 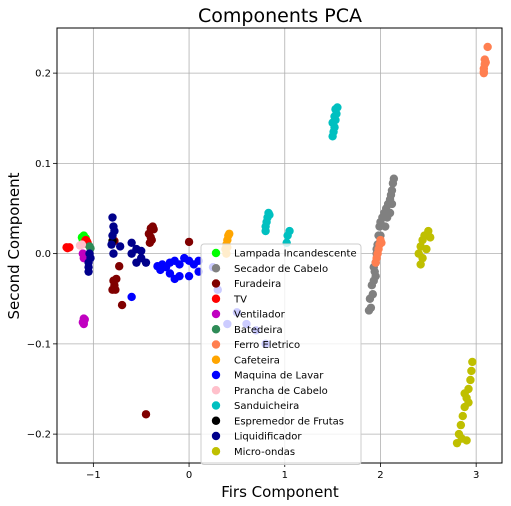 I want to click on y-tick-label: 0.1, so click(x=43, y=164).